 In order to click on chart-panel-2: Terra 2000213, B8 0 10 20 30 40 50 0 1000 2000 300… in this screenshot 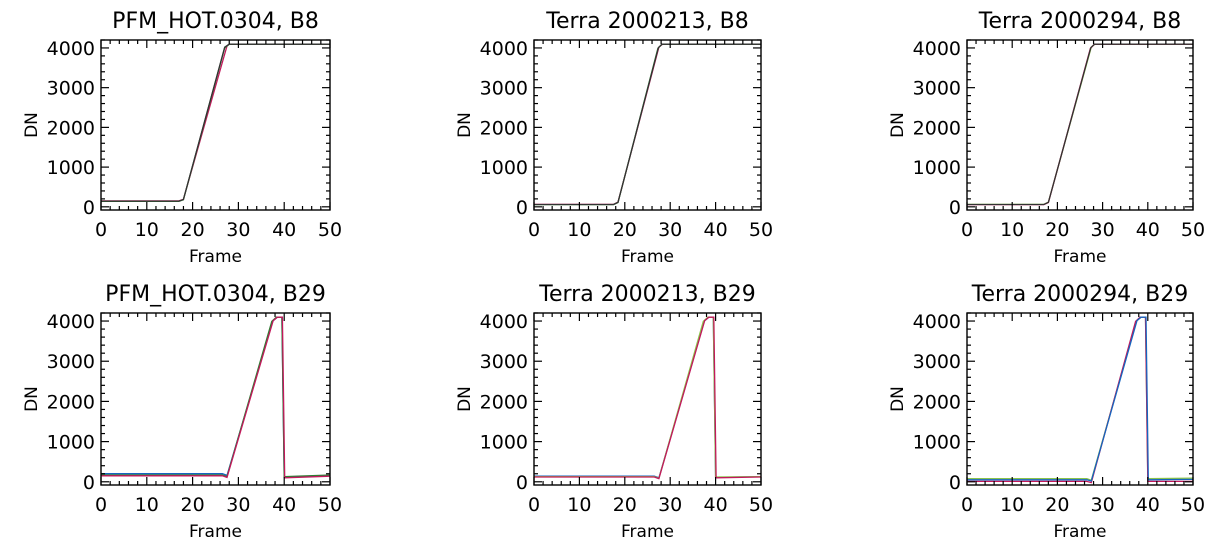, I will do `click(614, 138)`.